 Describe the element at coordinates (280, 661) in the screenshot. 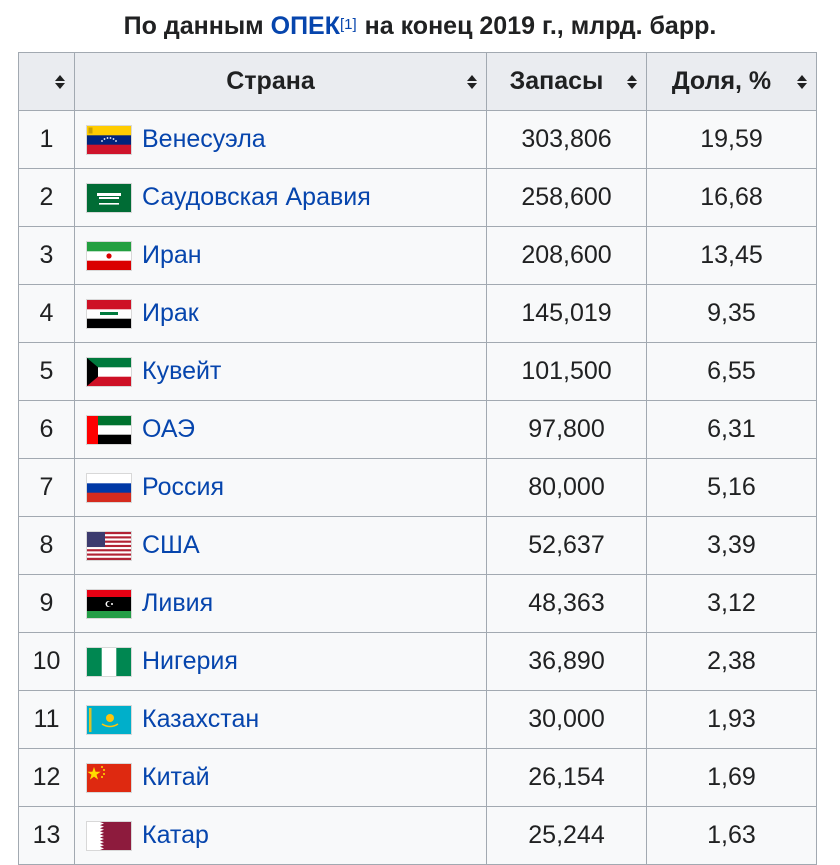

I see `country-cell: Нигерия` at that location.